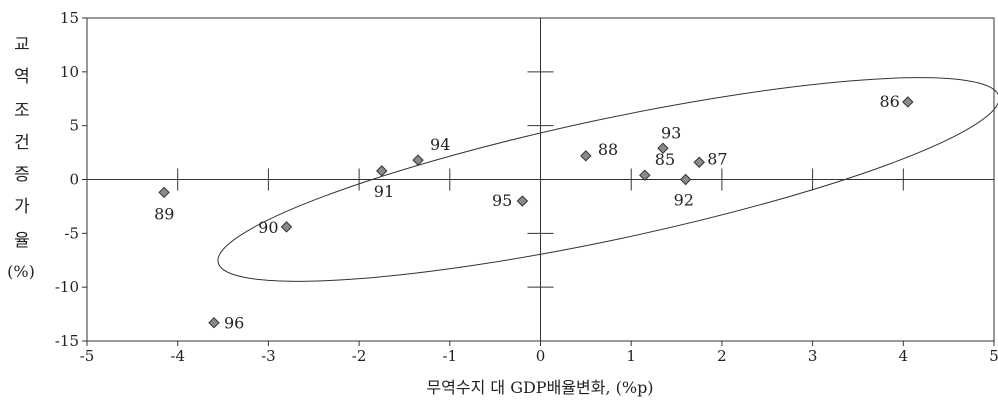 The height and width of the screenshot is (402, 998). I want to click on y-axis-label-char: 역, so click(22, 77).